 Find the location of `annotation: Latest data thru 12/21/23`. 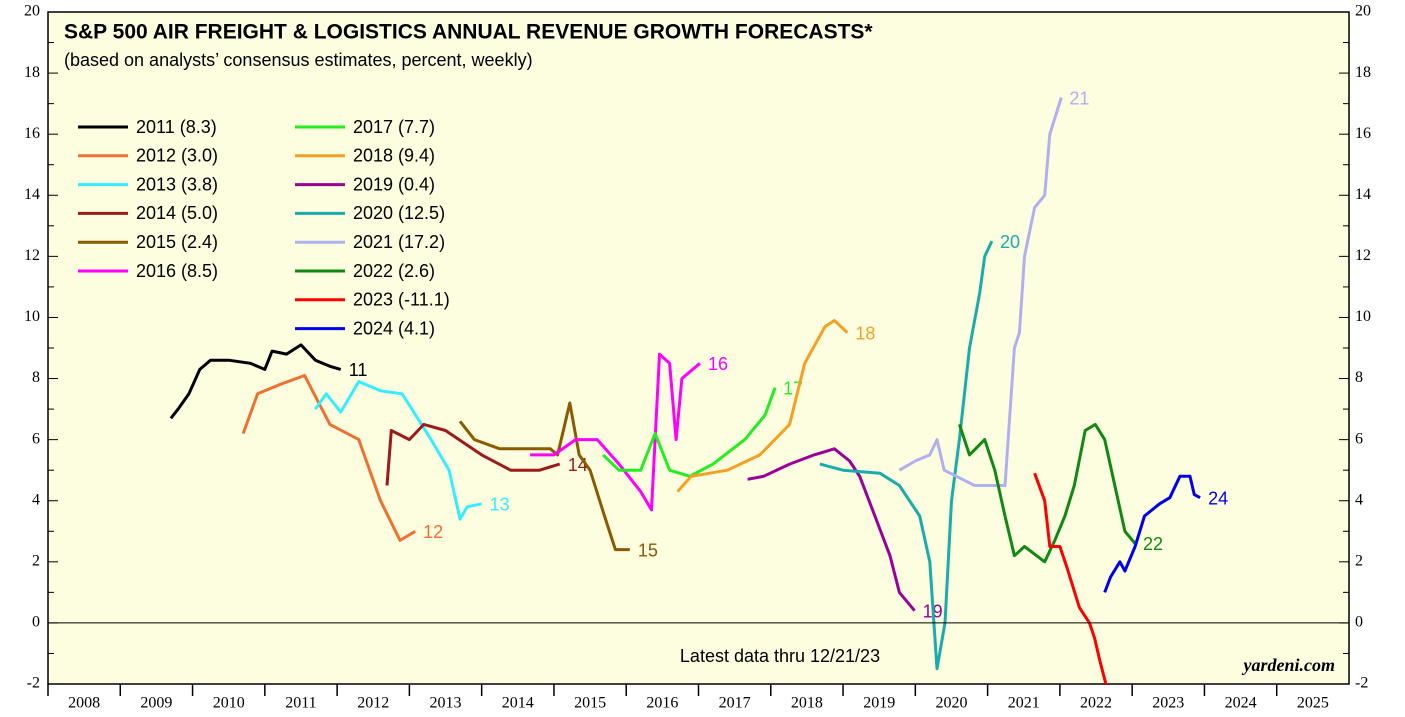

annotation: Latest data thru 12/21/23 is located at coordinates (780, 656).